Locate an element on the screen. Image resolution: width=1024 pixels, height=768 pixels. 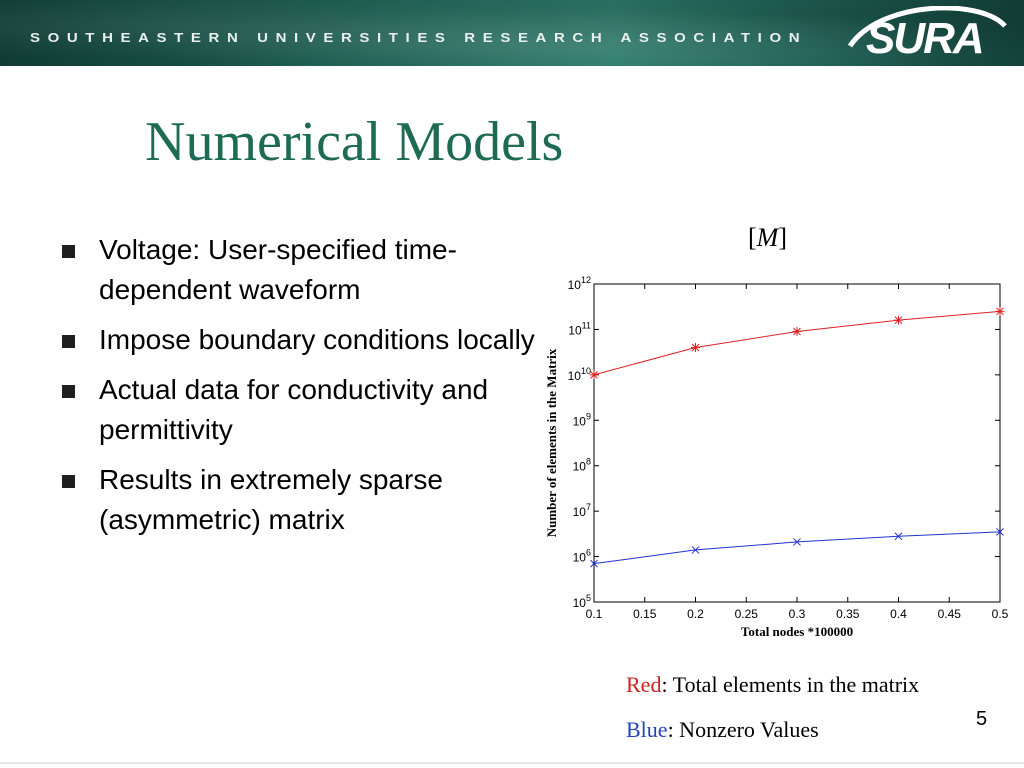
page-number: 5 is located at coordinates (982, 719).